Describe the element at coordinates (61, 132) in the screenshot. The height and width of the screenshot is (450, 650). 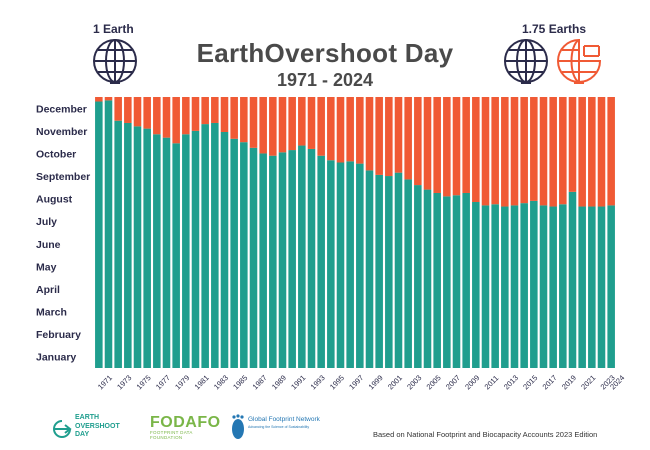
I see `month-label-november: November` at that location.